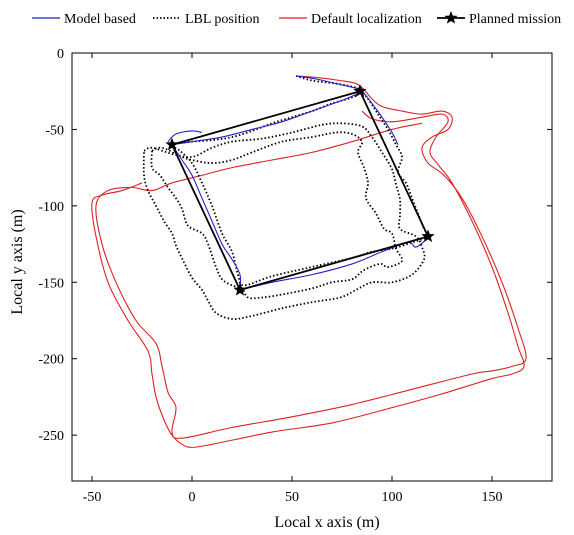  Describe the element at coordinates (515, 19) in the screenshot. I see `legend-label-planned-mission: Planned mission` at that location.